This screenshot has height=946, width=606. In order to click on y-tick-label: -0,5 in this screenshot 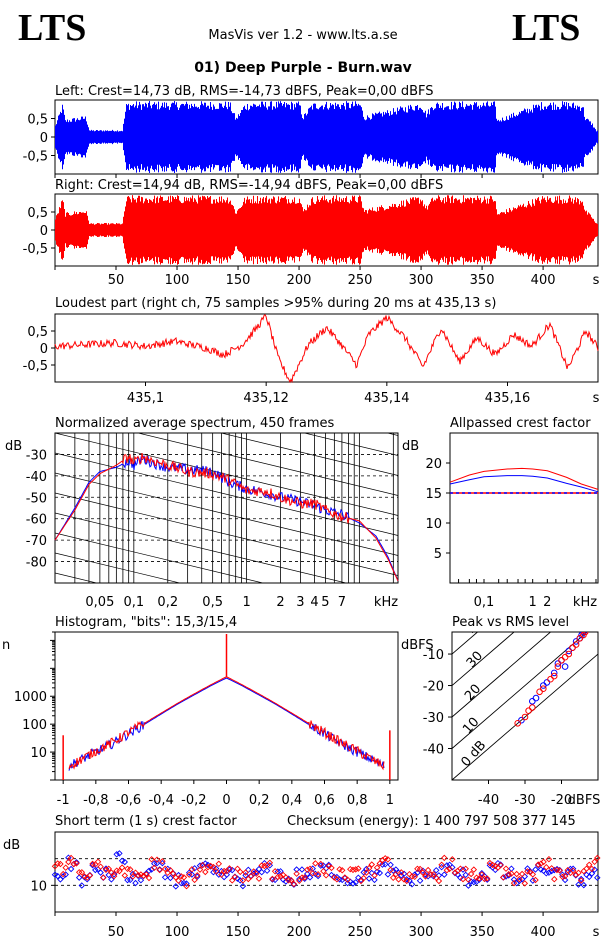, I will do `click(35, 366)`.